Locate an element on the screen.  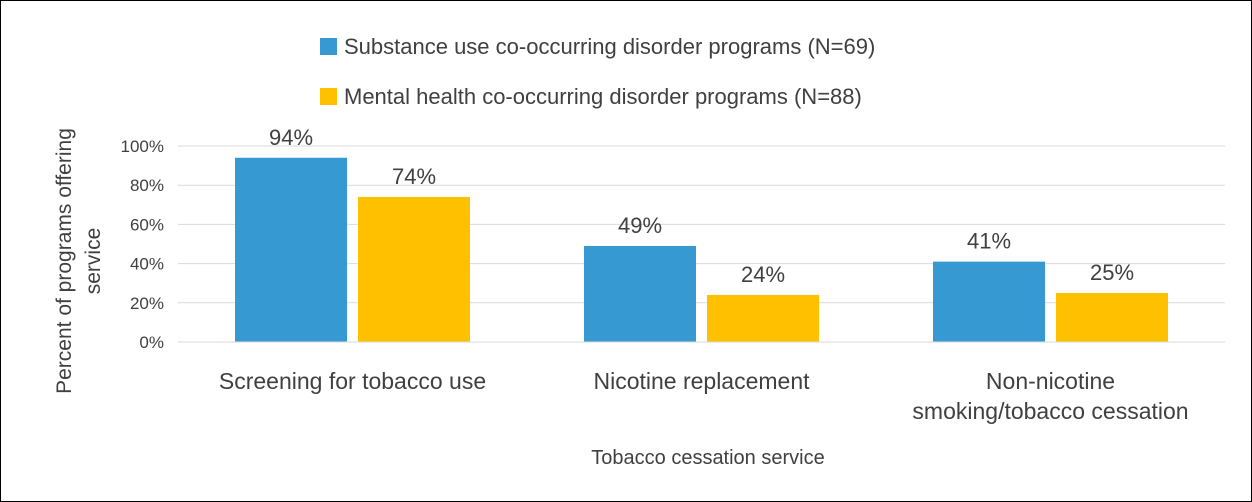
y-tick-label: 60% is located at coordinates (147, 224).